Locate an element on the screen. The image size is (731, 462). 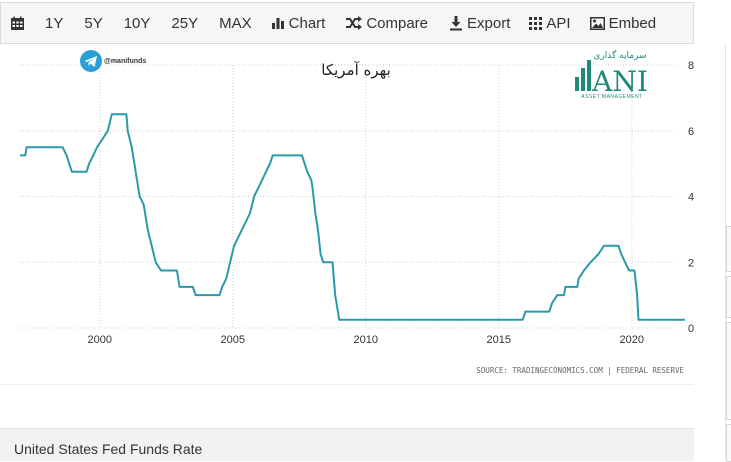
logo-subtitle: ASSET MANAGEMENT is located at coordinates (612, 97).